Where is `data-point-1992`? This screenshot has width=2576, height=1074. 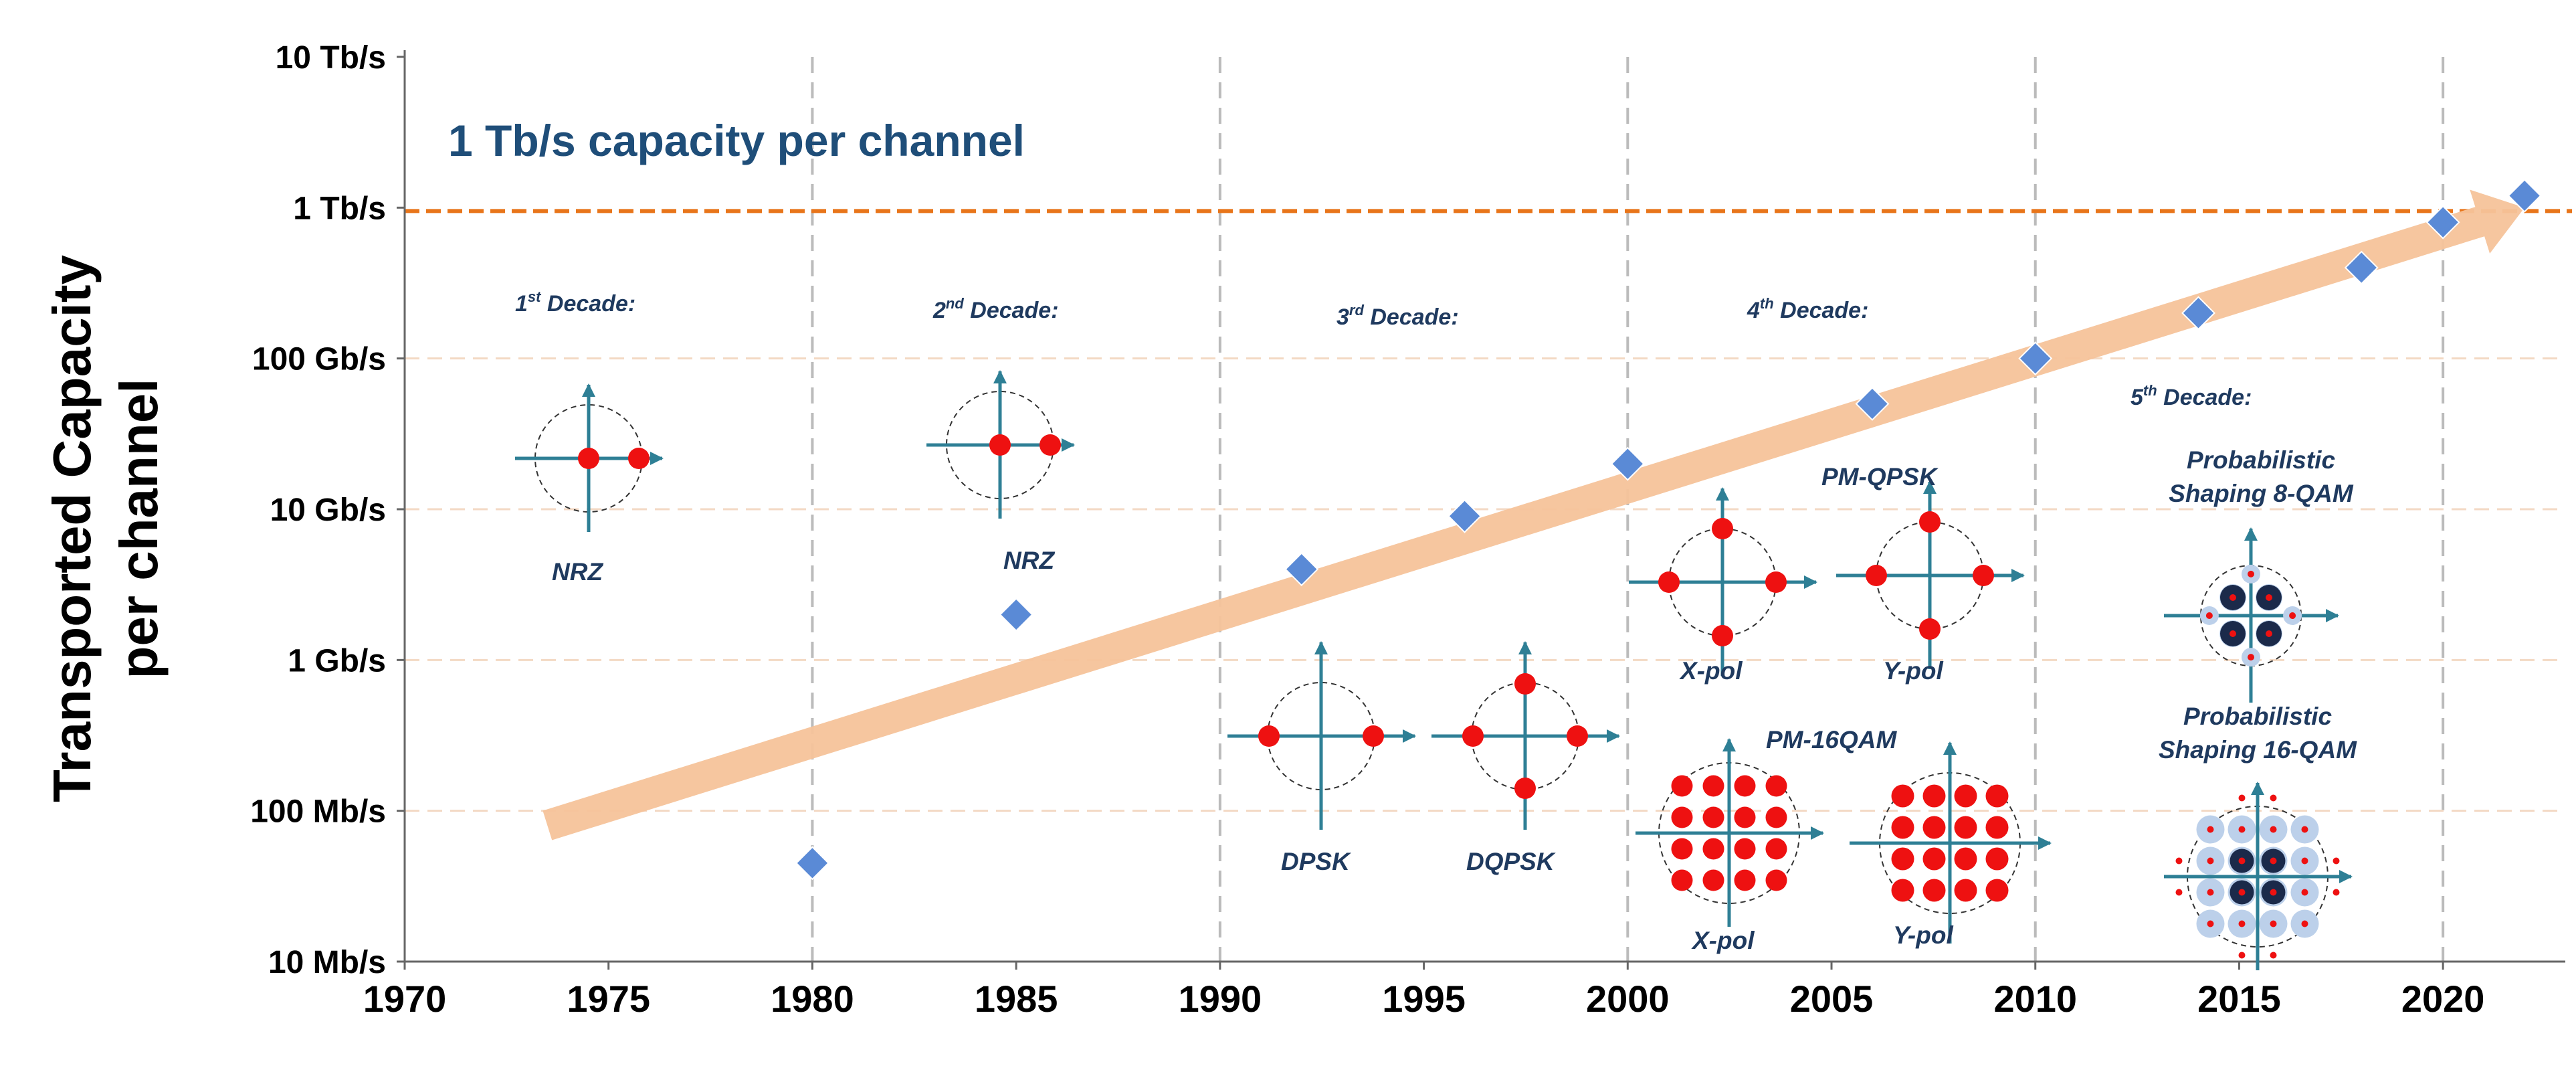
data-point-1992 is located at coordinates (1301, 569).